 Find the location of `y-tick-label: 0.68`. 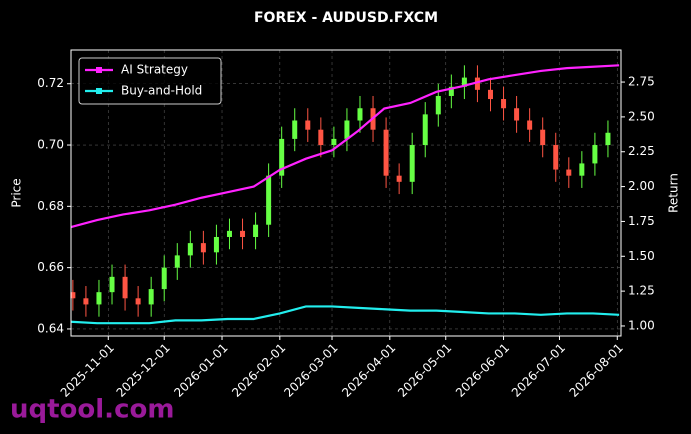

y-tick-label: 0.68 is located at coordinates (50, 206).